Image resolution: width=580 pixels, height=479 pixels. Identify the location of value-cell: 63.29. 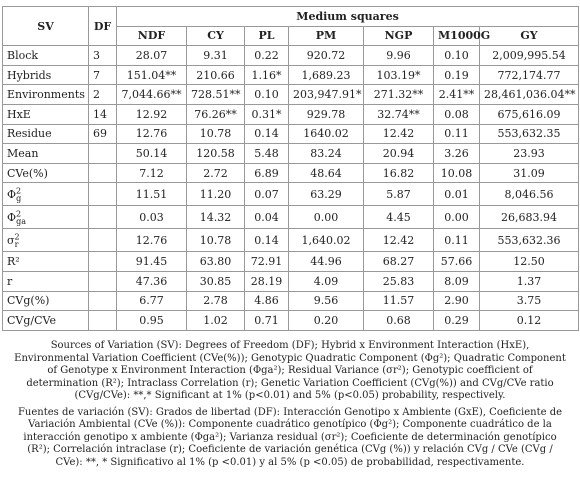
(326, 194).